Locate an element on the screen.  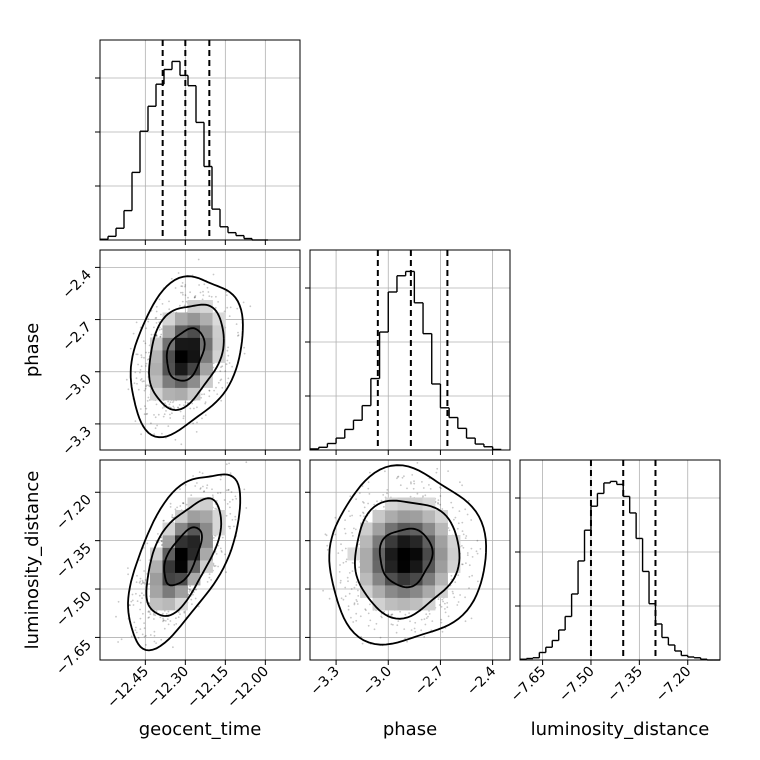
panel-frame is located at coordinates (200, 560).